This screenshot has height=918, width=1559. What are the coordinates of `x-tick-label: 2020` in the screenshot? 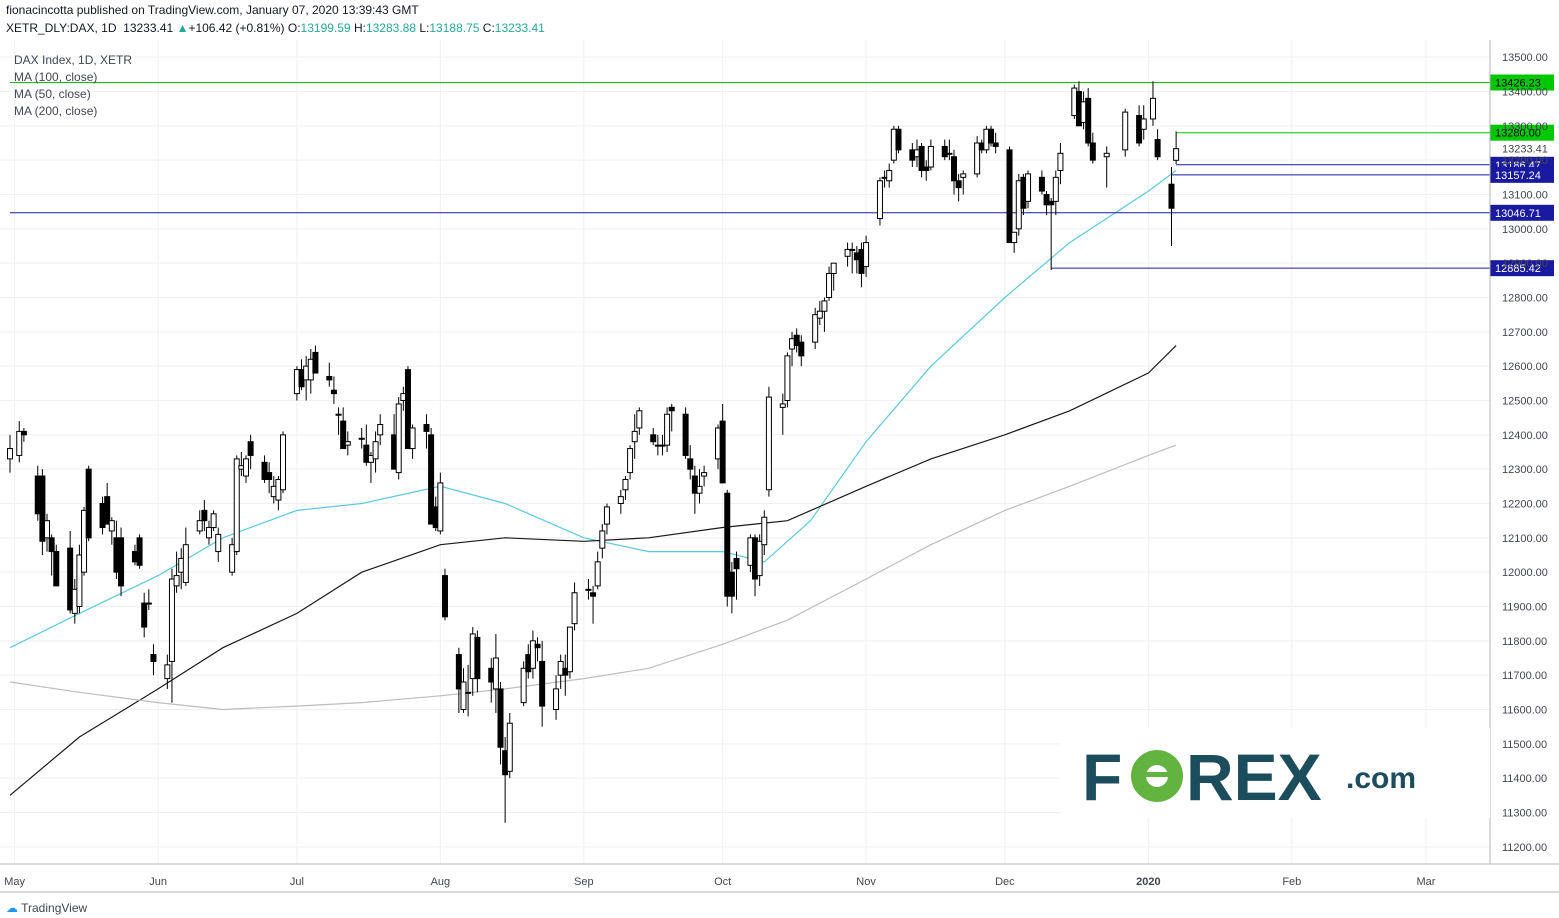 It's located at (1148, 882).